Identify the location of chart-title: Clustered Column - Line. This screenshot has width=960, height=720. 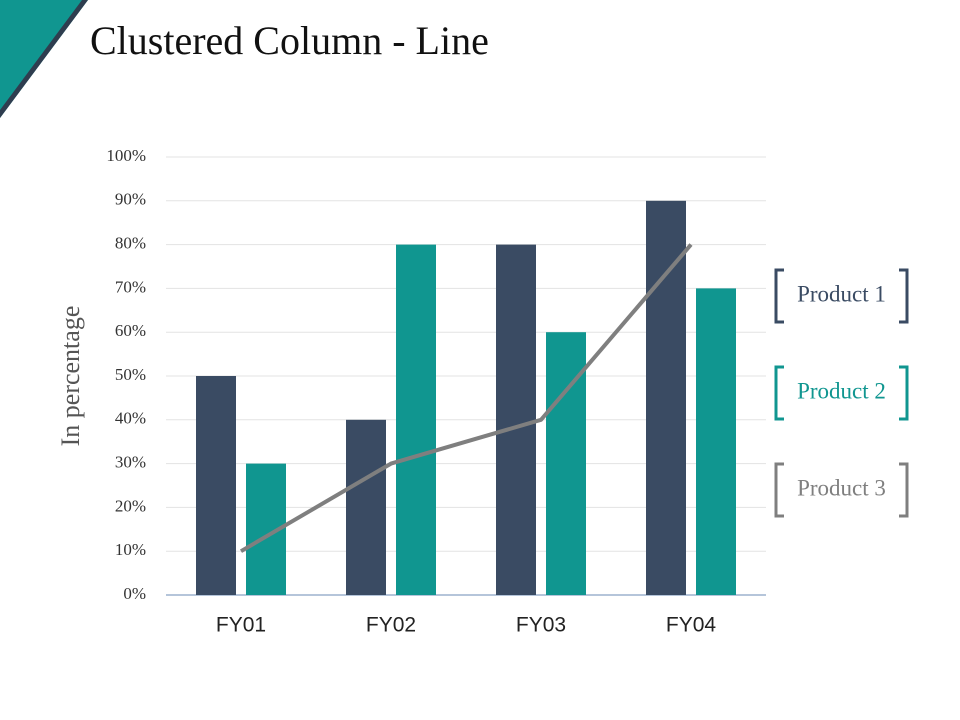
(289, 40).